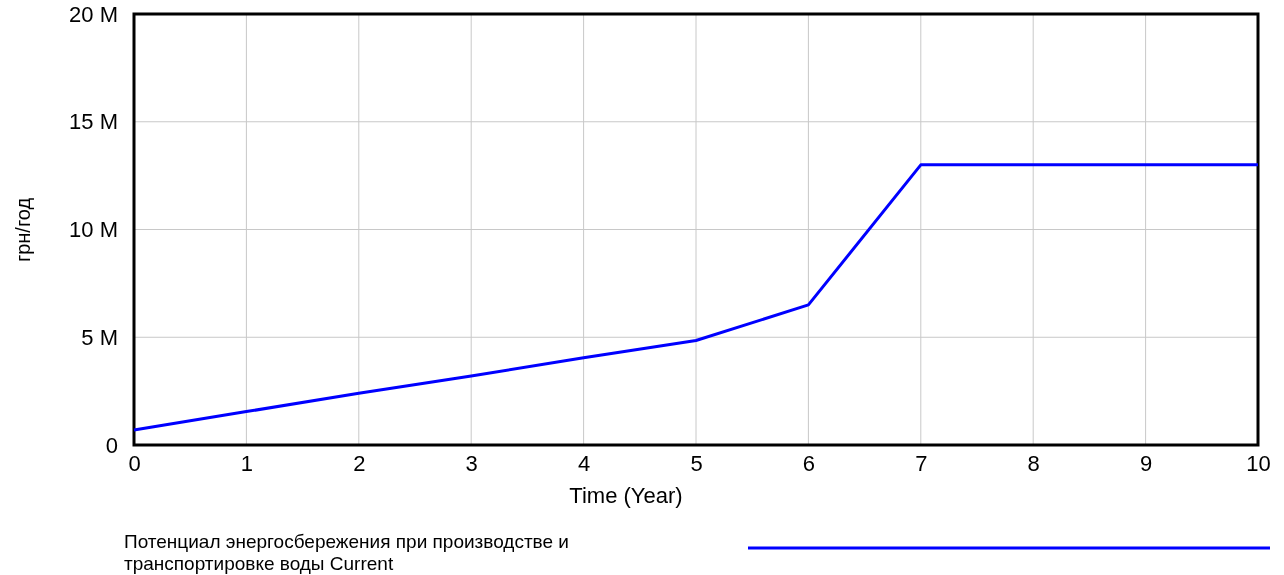  What do you see at coordinates (23, 230) in the screenshot?
I see `y-axis-title: грн/год` at bounding box center [23, 230].